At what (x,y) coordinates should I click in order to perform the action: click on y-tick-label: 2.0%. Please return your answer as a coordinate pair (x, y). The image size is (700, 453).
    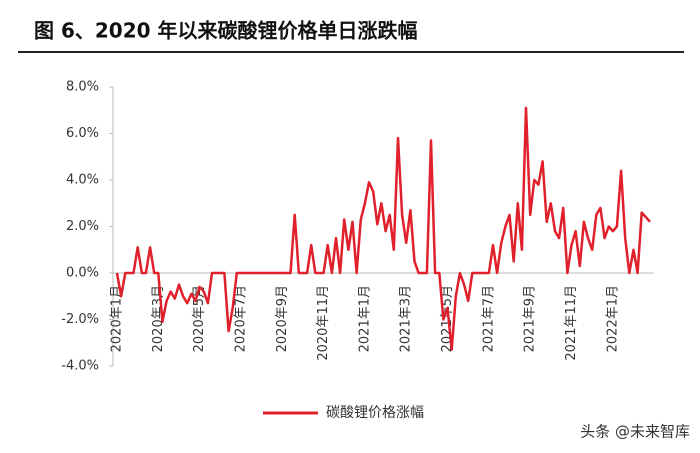
    Looking at the image, I should click on (82, 226).